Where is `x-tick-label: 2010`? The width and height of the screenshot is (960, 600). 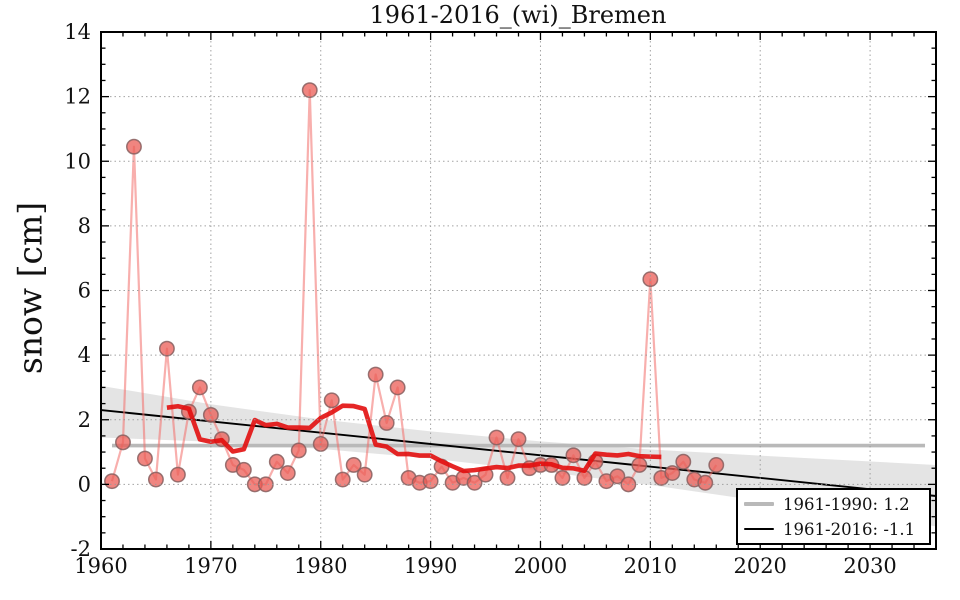 x-tick-label: 2010 is located at coordinates (650, 566).